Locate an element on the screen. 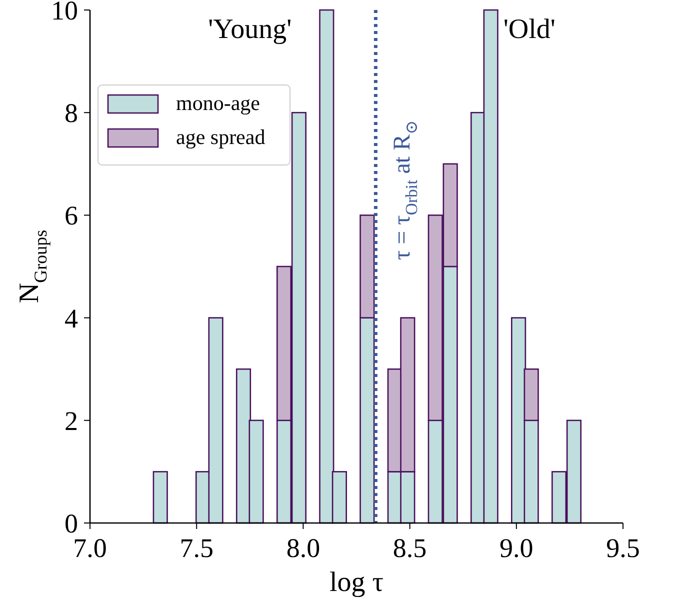 The height and width of the screenshot is (605, 673). bar is located at coordinates (160, 497).